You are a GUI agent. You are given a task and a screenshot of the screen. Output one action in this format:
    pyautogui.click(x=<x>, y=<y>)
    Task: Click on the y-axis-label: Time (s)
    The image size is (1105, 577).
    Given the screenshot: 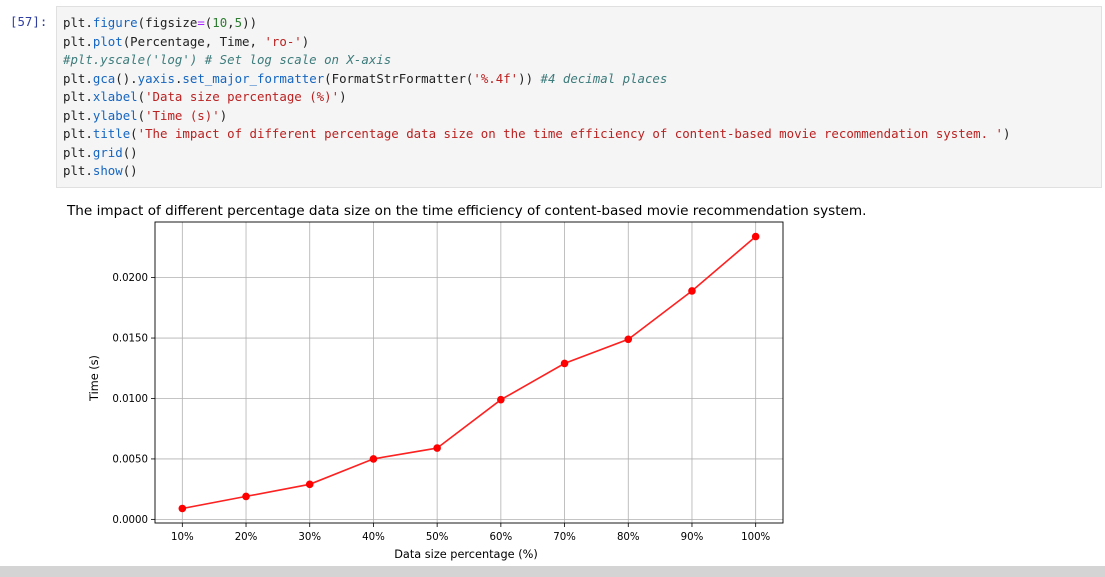 What is the action you would take?
    pyautogui.click(x=94, y=378)
    